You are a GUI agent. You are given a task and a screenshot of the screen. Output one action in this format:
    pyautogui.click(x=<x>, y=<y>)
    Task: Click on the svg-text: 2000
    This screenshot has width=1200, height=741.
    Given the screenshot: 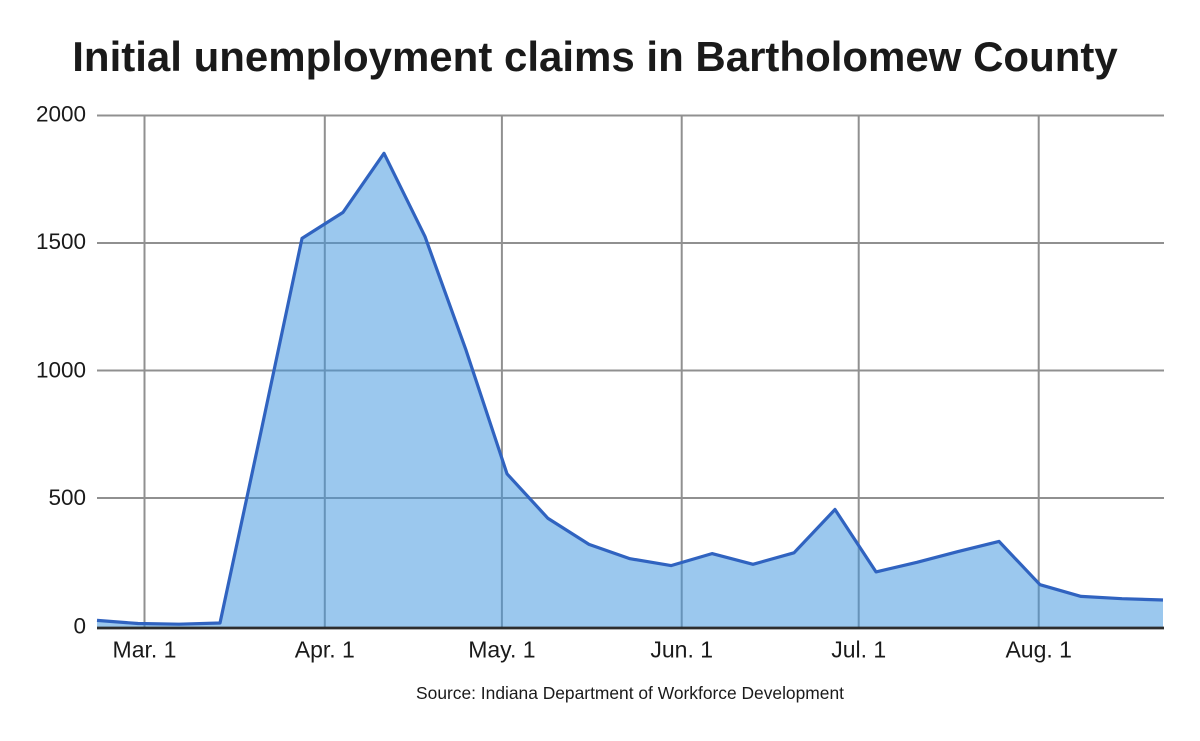 What is the action you would take?
    pyautogui.click(x=61, y=114)
    